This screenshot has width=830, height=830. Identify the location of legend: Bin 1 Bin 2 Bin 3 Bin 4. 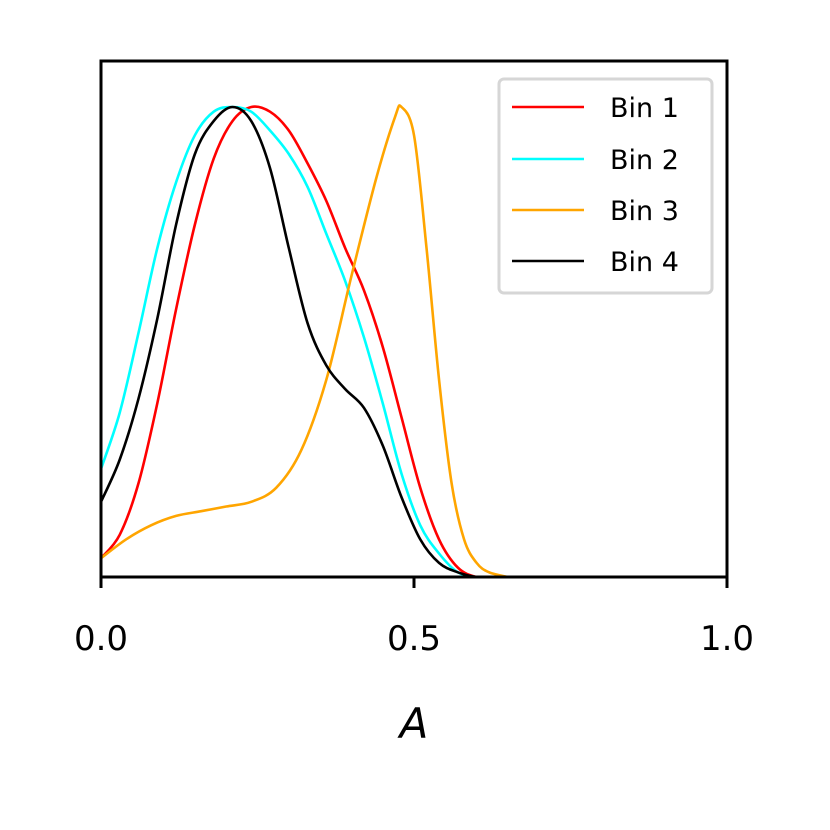
(605, 186).